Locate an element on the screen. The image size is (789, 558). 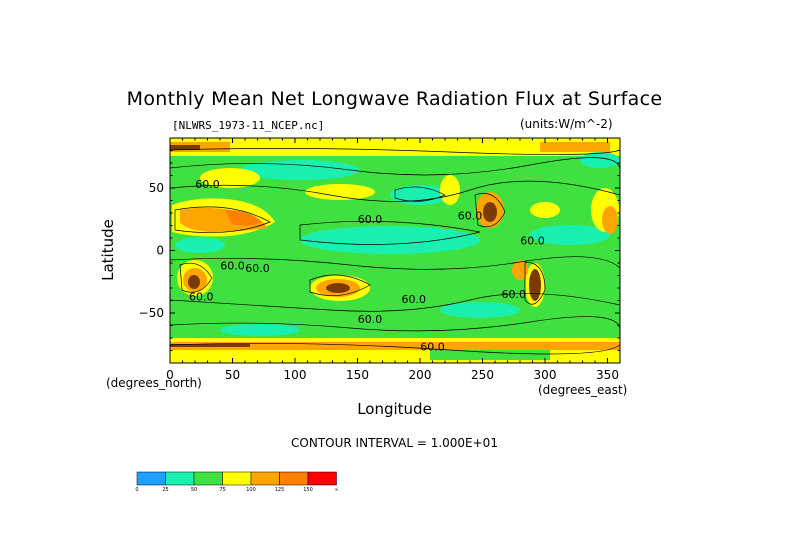
field-antarctic-orange is located at coordinates (395, 346).